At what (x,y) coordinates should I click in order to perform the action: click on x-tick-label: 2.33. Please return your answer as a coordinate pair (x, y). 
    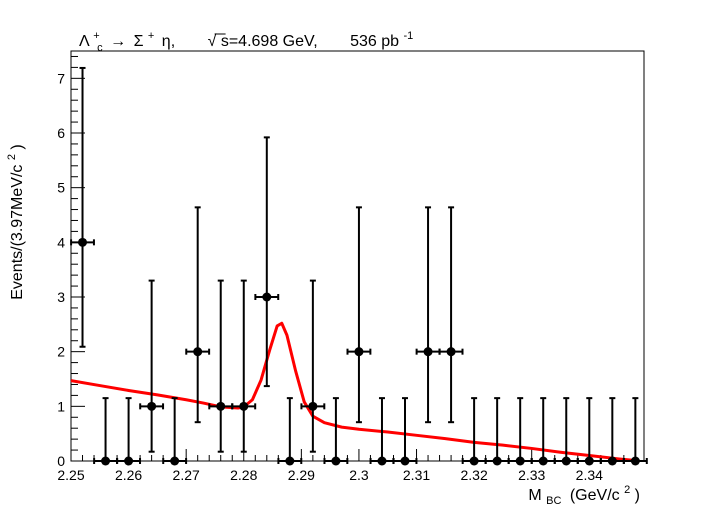
    Looking at the image, I should click on (531, 475).